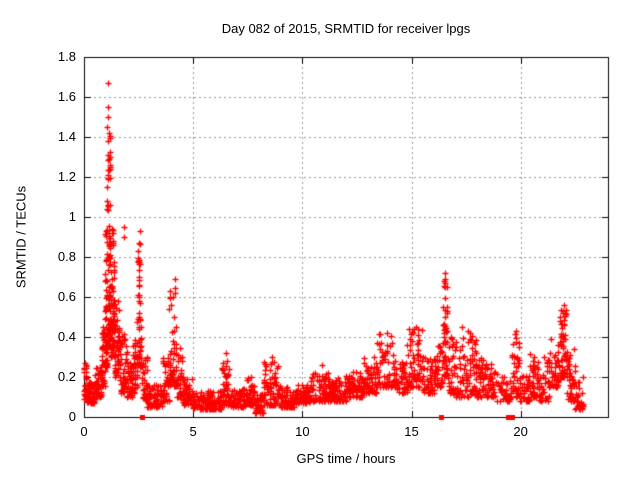  I want to click on x-tick-label: 15, so click(411, 431).